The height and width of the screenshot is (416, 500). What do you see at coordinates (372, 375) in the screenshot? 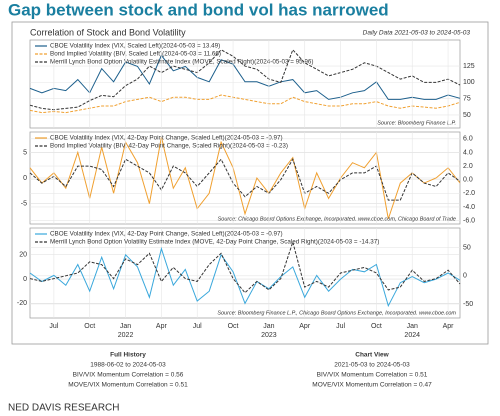
I see `footer-text: BIV/VIX Momentum Correlation = 0.51` at bounding box center [372, 375].